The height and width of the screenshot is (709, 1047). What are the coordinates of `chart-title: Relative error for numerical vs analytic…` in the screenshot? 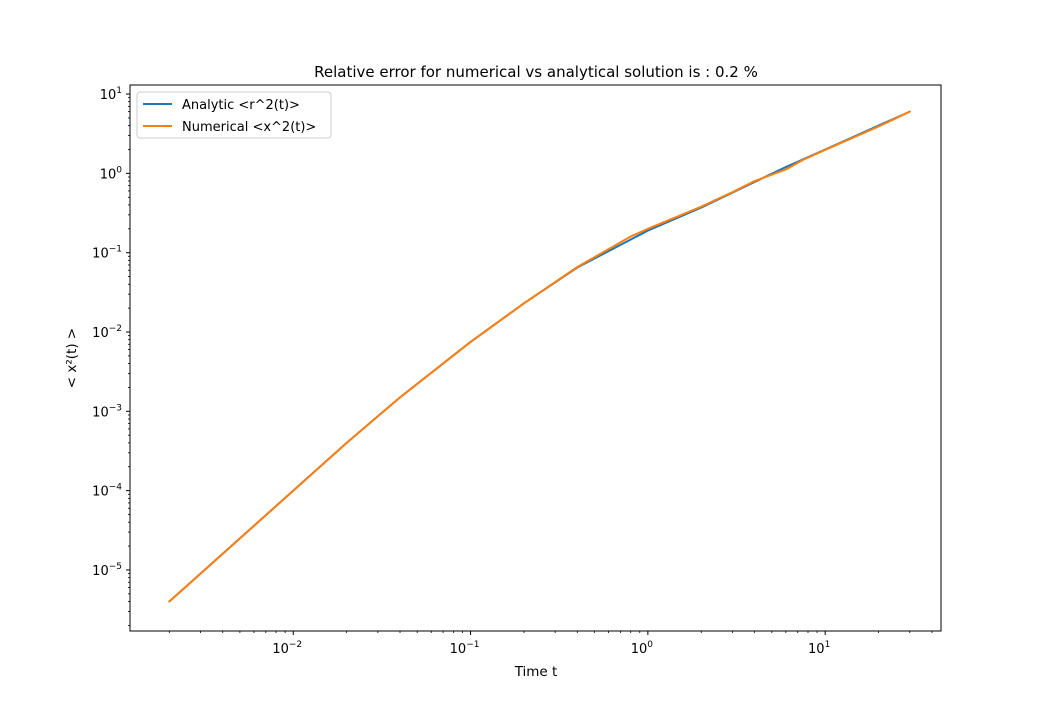 It's located at (536, 72).